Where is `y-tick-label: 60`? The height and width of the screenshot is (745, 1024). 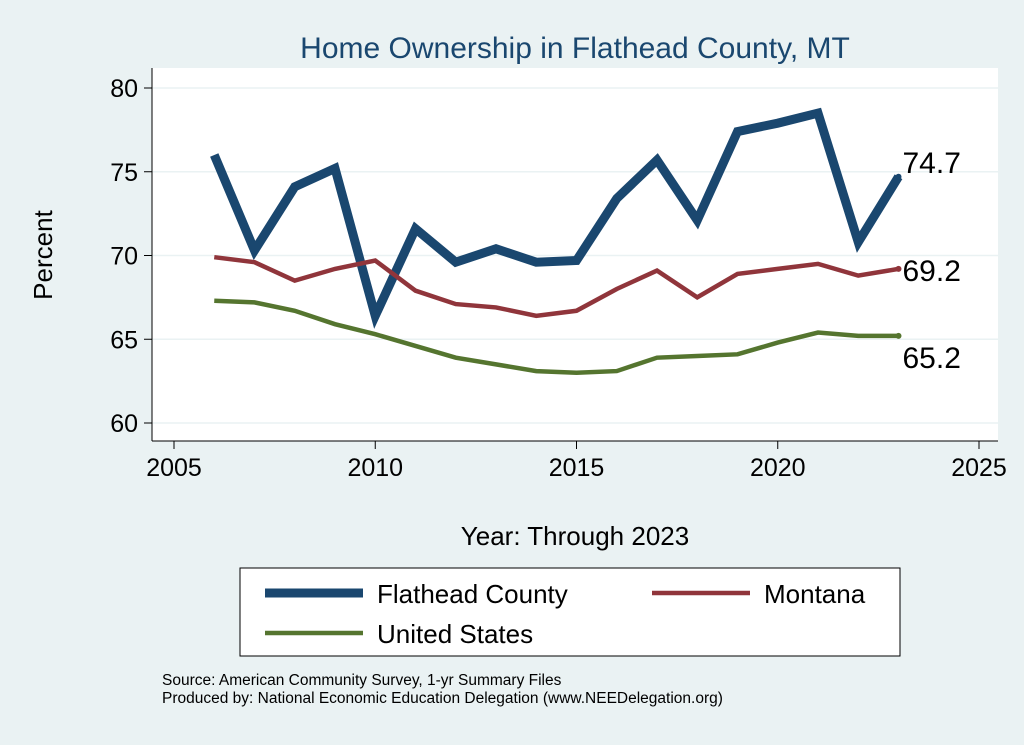 y-tick-label: 60 is located at coordinates (124, 424).